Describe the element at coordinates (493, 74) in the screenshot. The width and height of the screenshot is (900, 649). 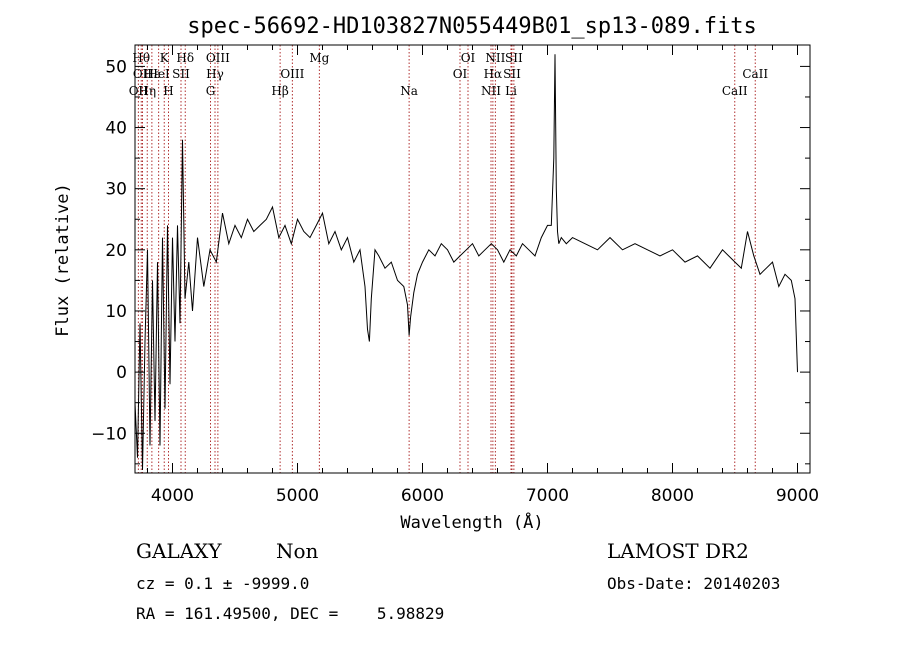
I see `marker-label: Hα` at that location.